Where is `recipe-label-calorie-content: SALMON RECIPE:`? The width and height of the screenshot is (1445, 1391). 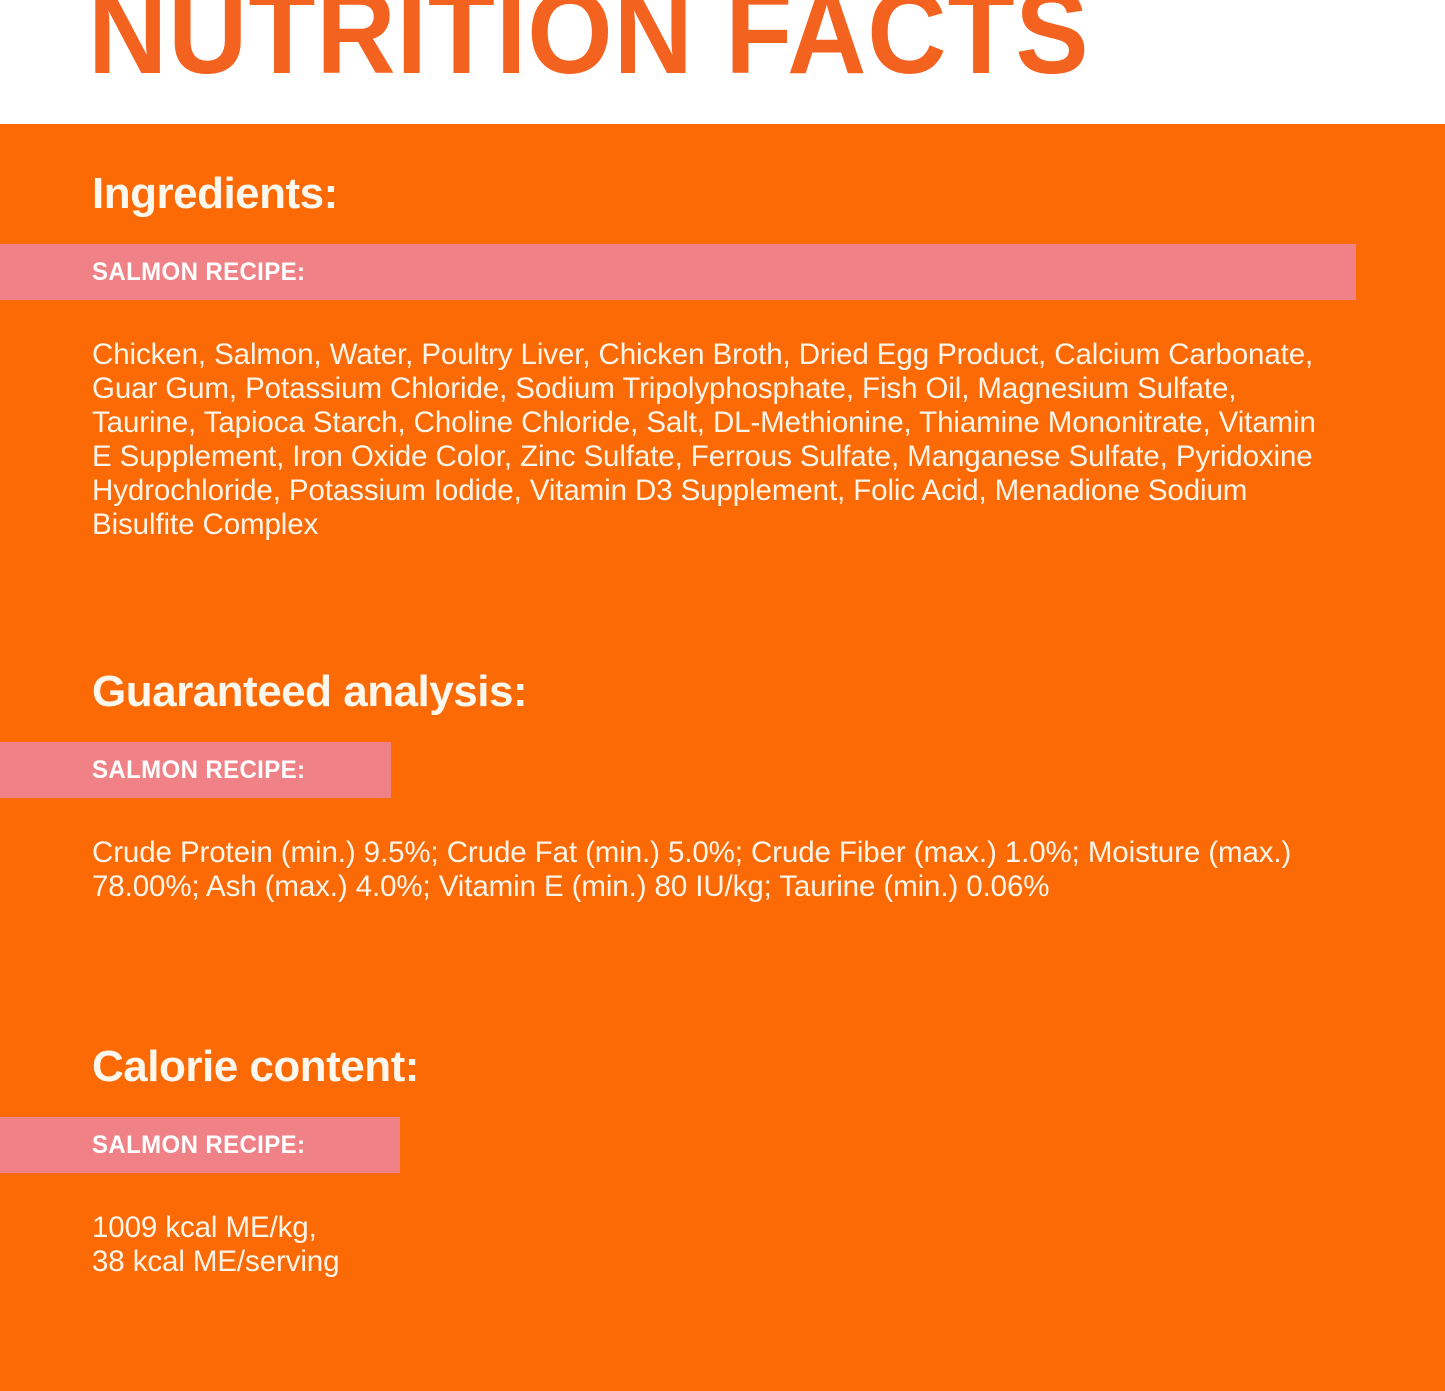
recipe-label-calorie-content: SALMON RECIPE: is located at coordinates (199, 1145).